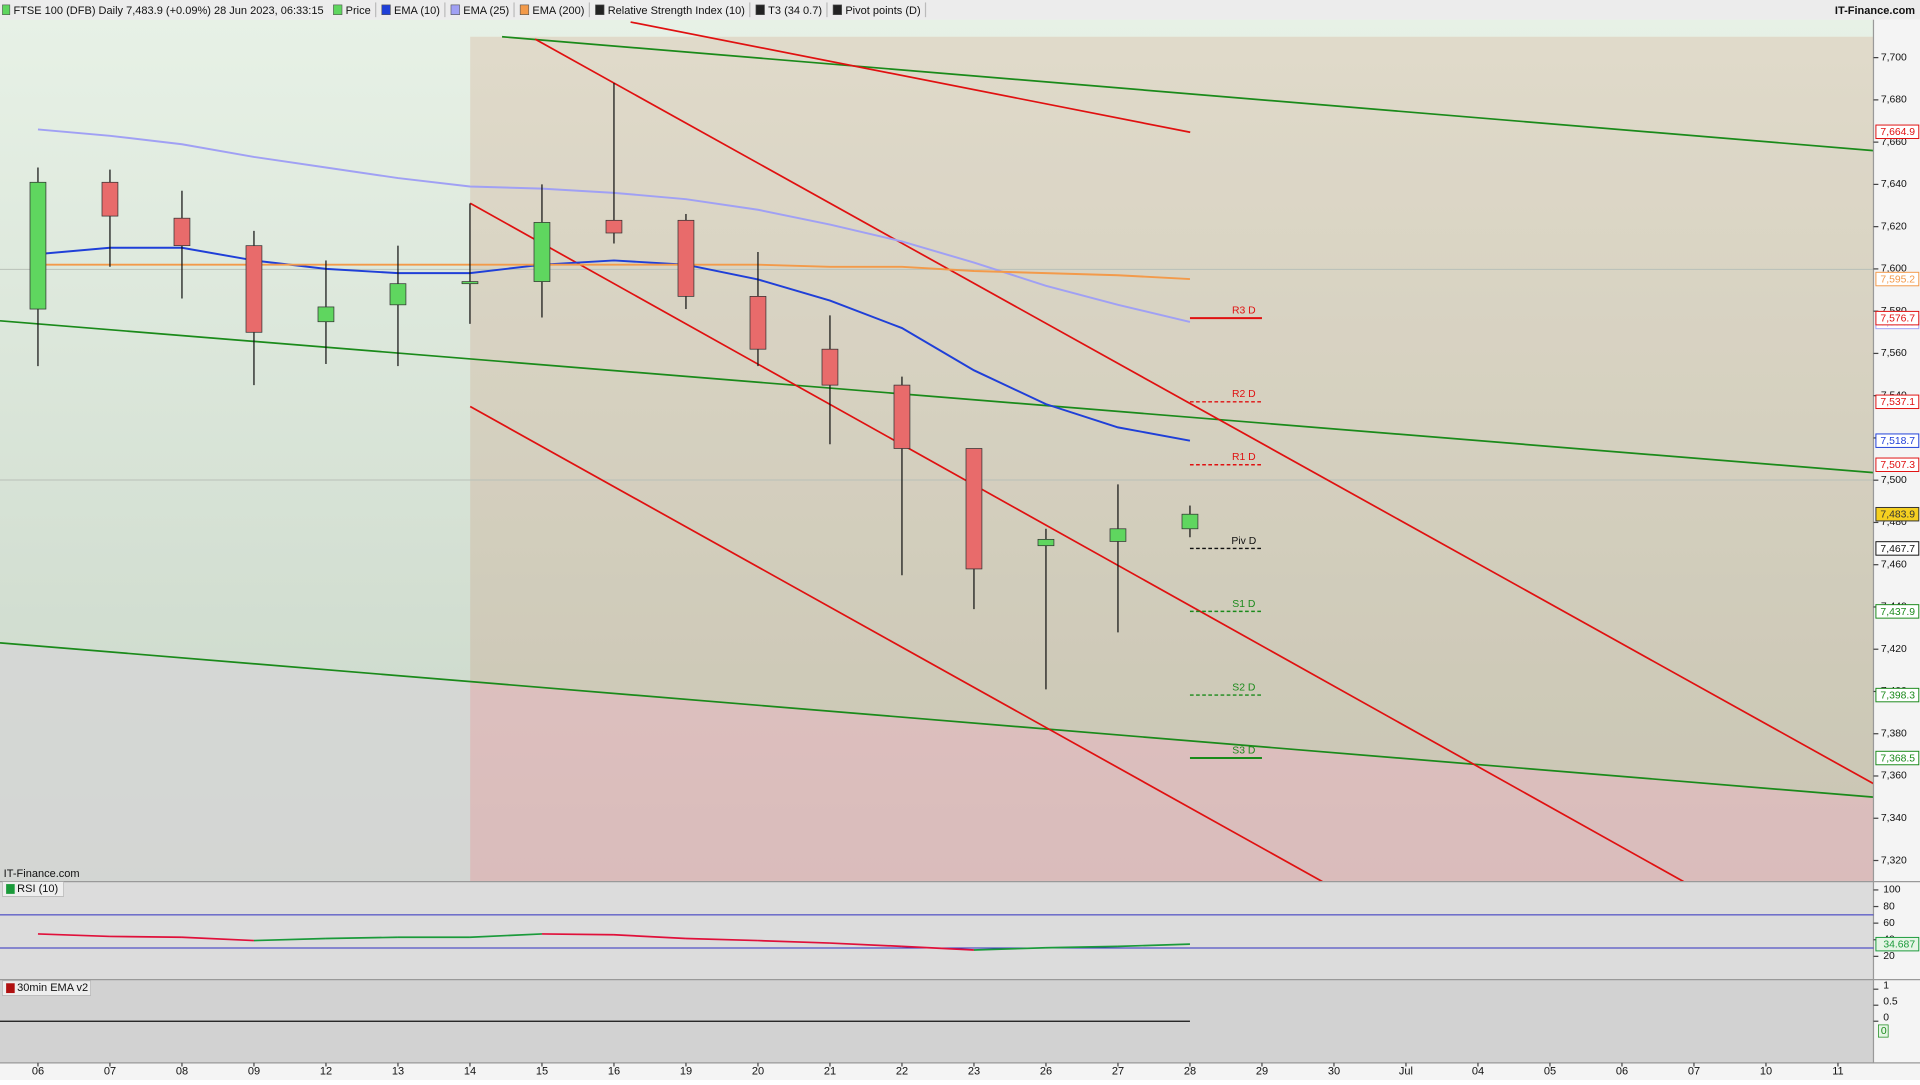  Describe the element at coordinates (1894, 226) in the screenshot. I see `y-tick-label: 7,620` at that location.